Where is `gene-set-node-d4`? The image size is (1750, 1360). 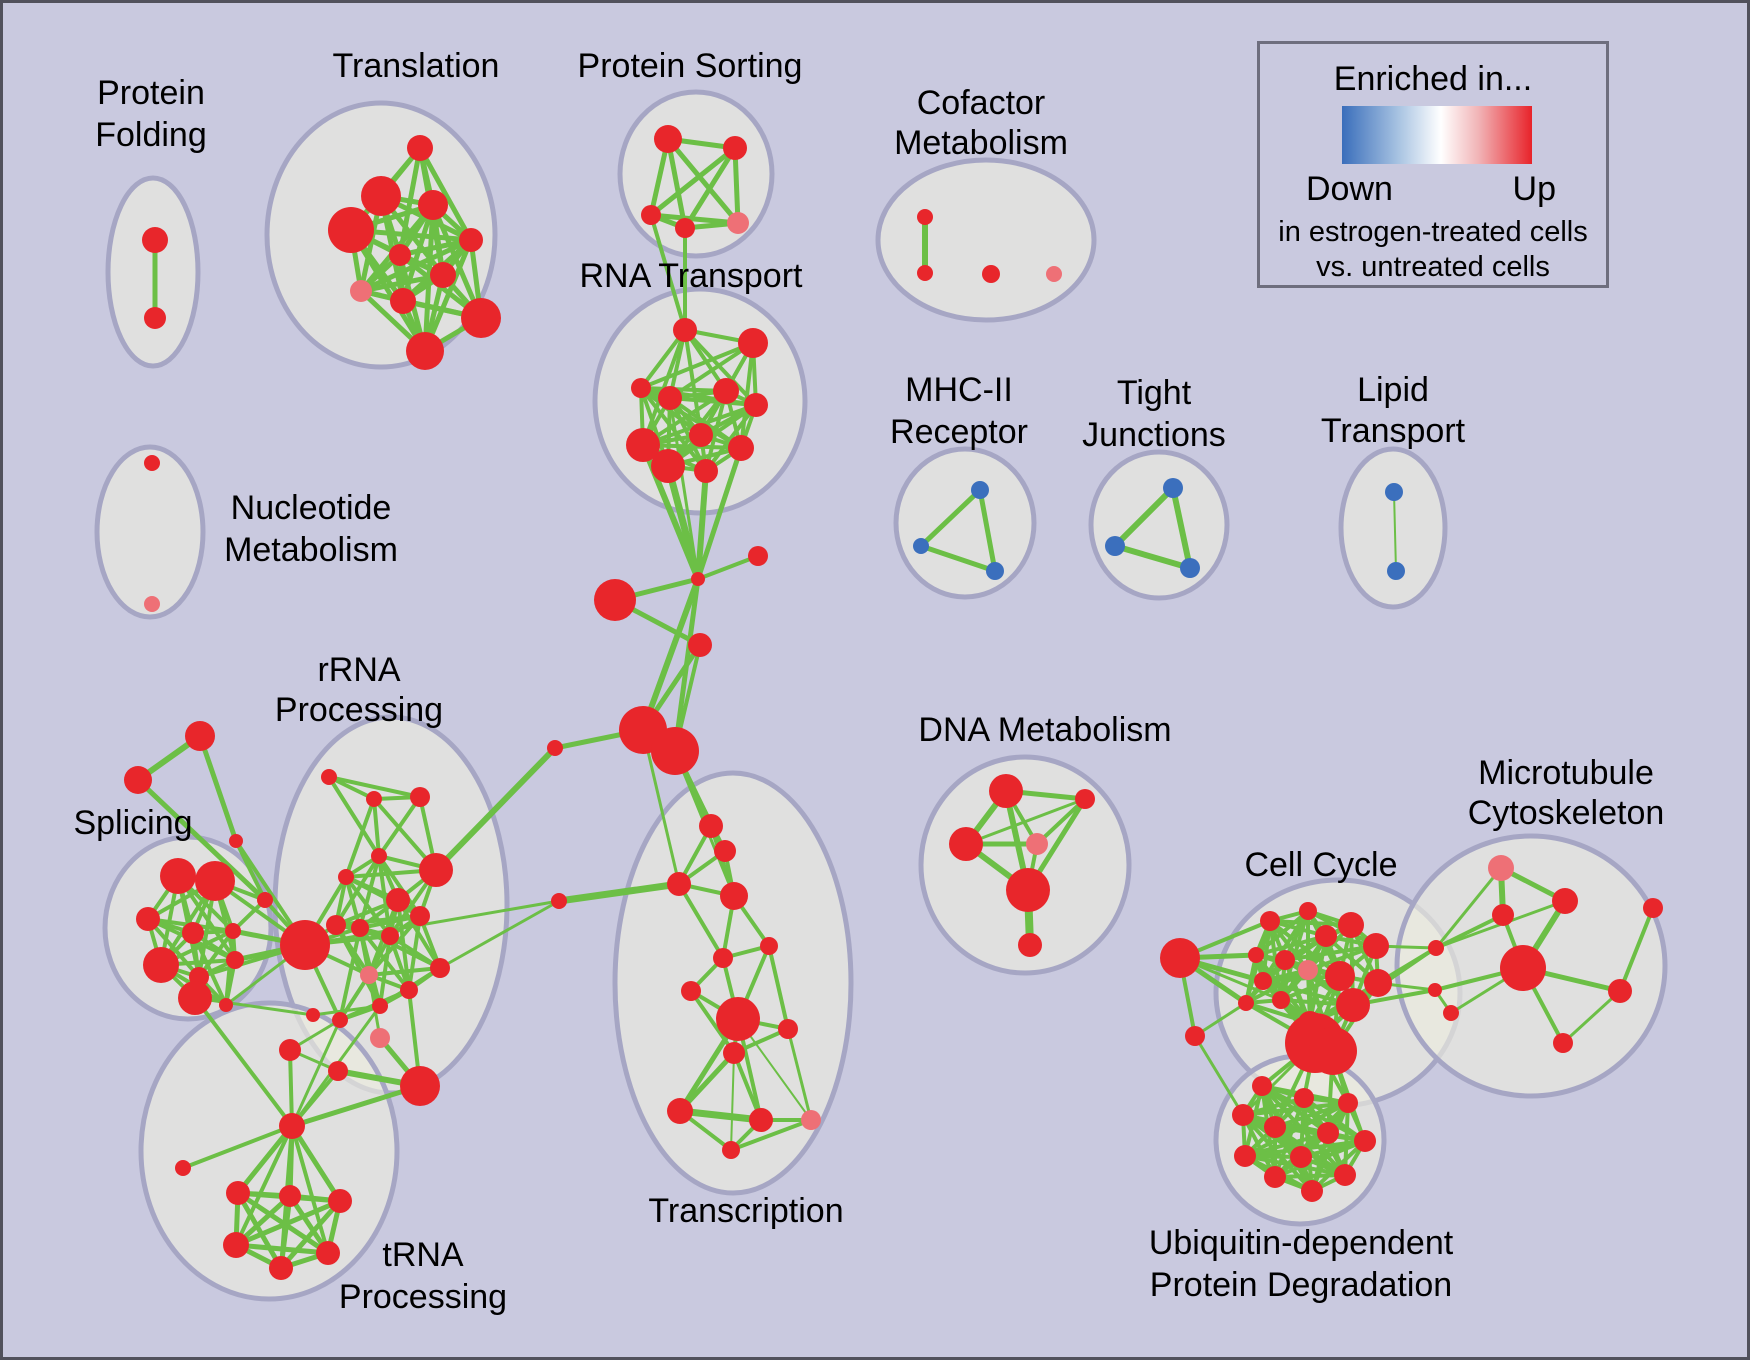
gene-set-node-d4 is located at coordinates (1037, 844).